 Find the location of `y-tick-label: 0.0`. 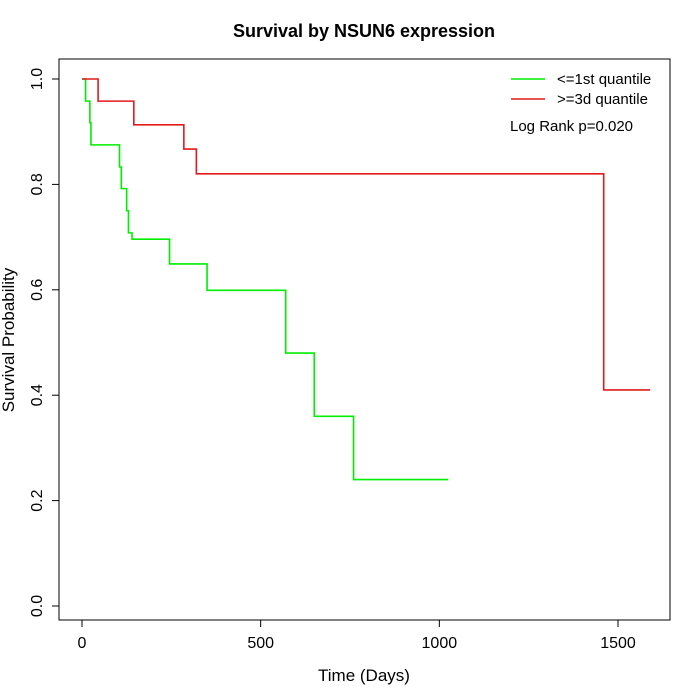

y-tick-label: 0.0 is located at coordinates (37, 606).